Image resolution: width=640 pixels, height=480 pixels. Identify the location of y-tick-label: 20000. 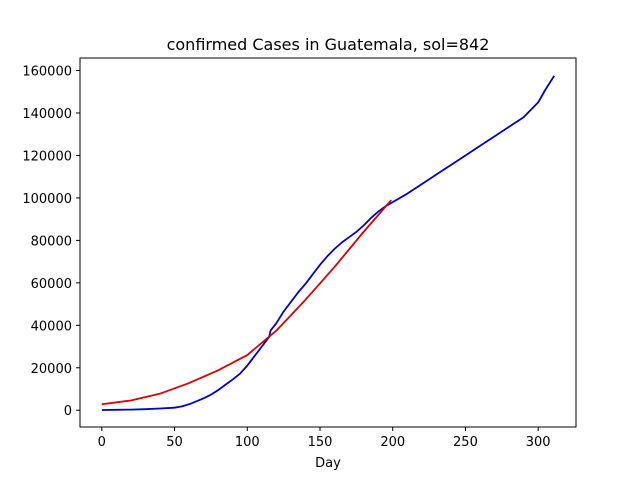
(51, 369).